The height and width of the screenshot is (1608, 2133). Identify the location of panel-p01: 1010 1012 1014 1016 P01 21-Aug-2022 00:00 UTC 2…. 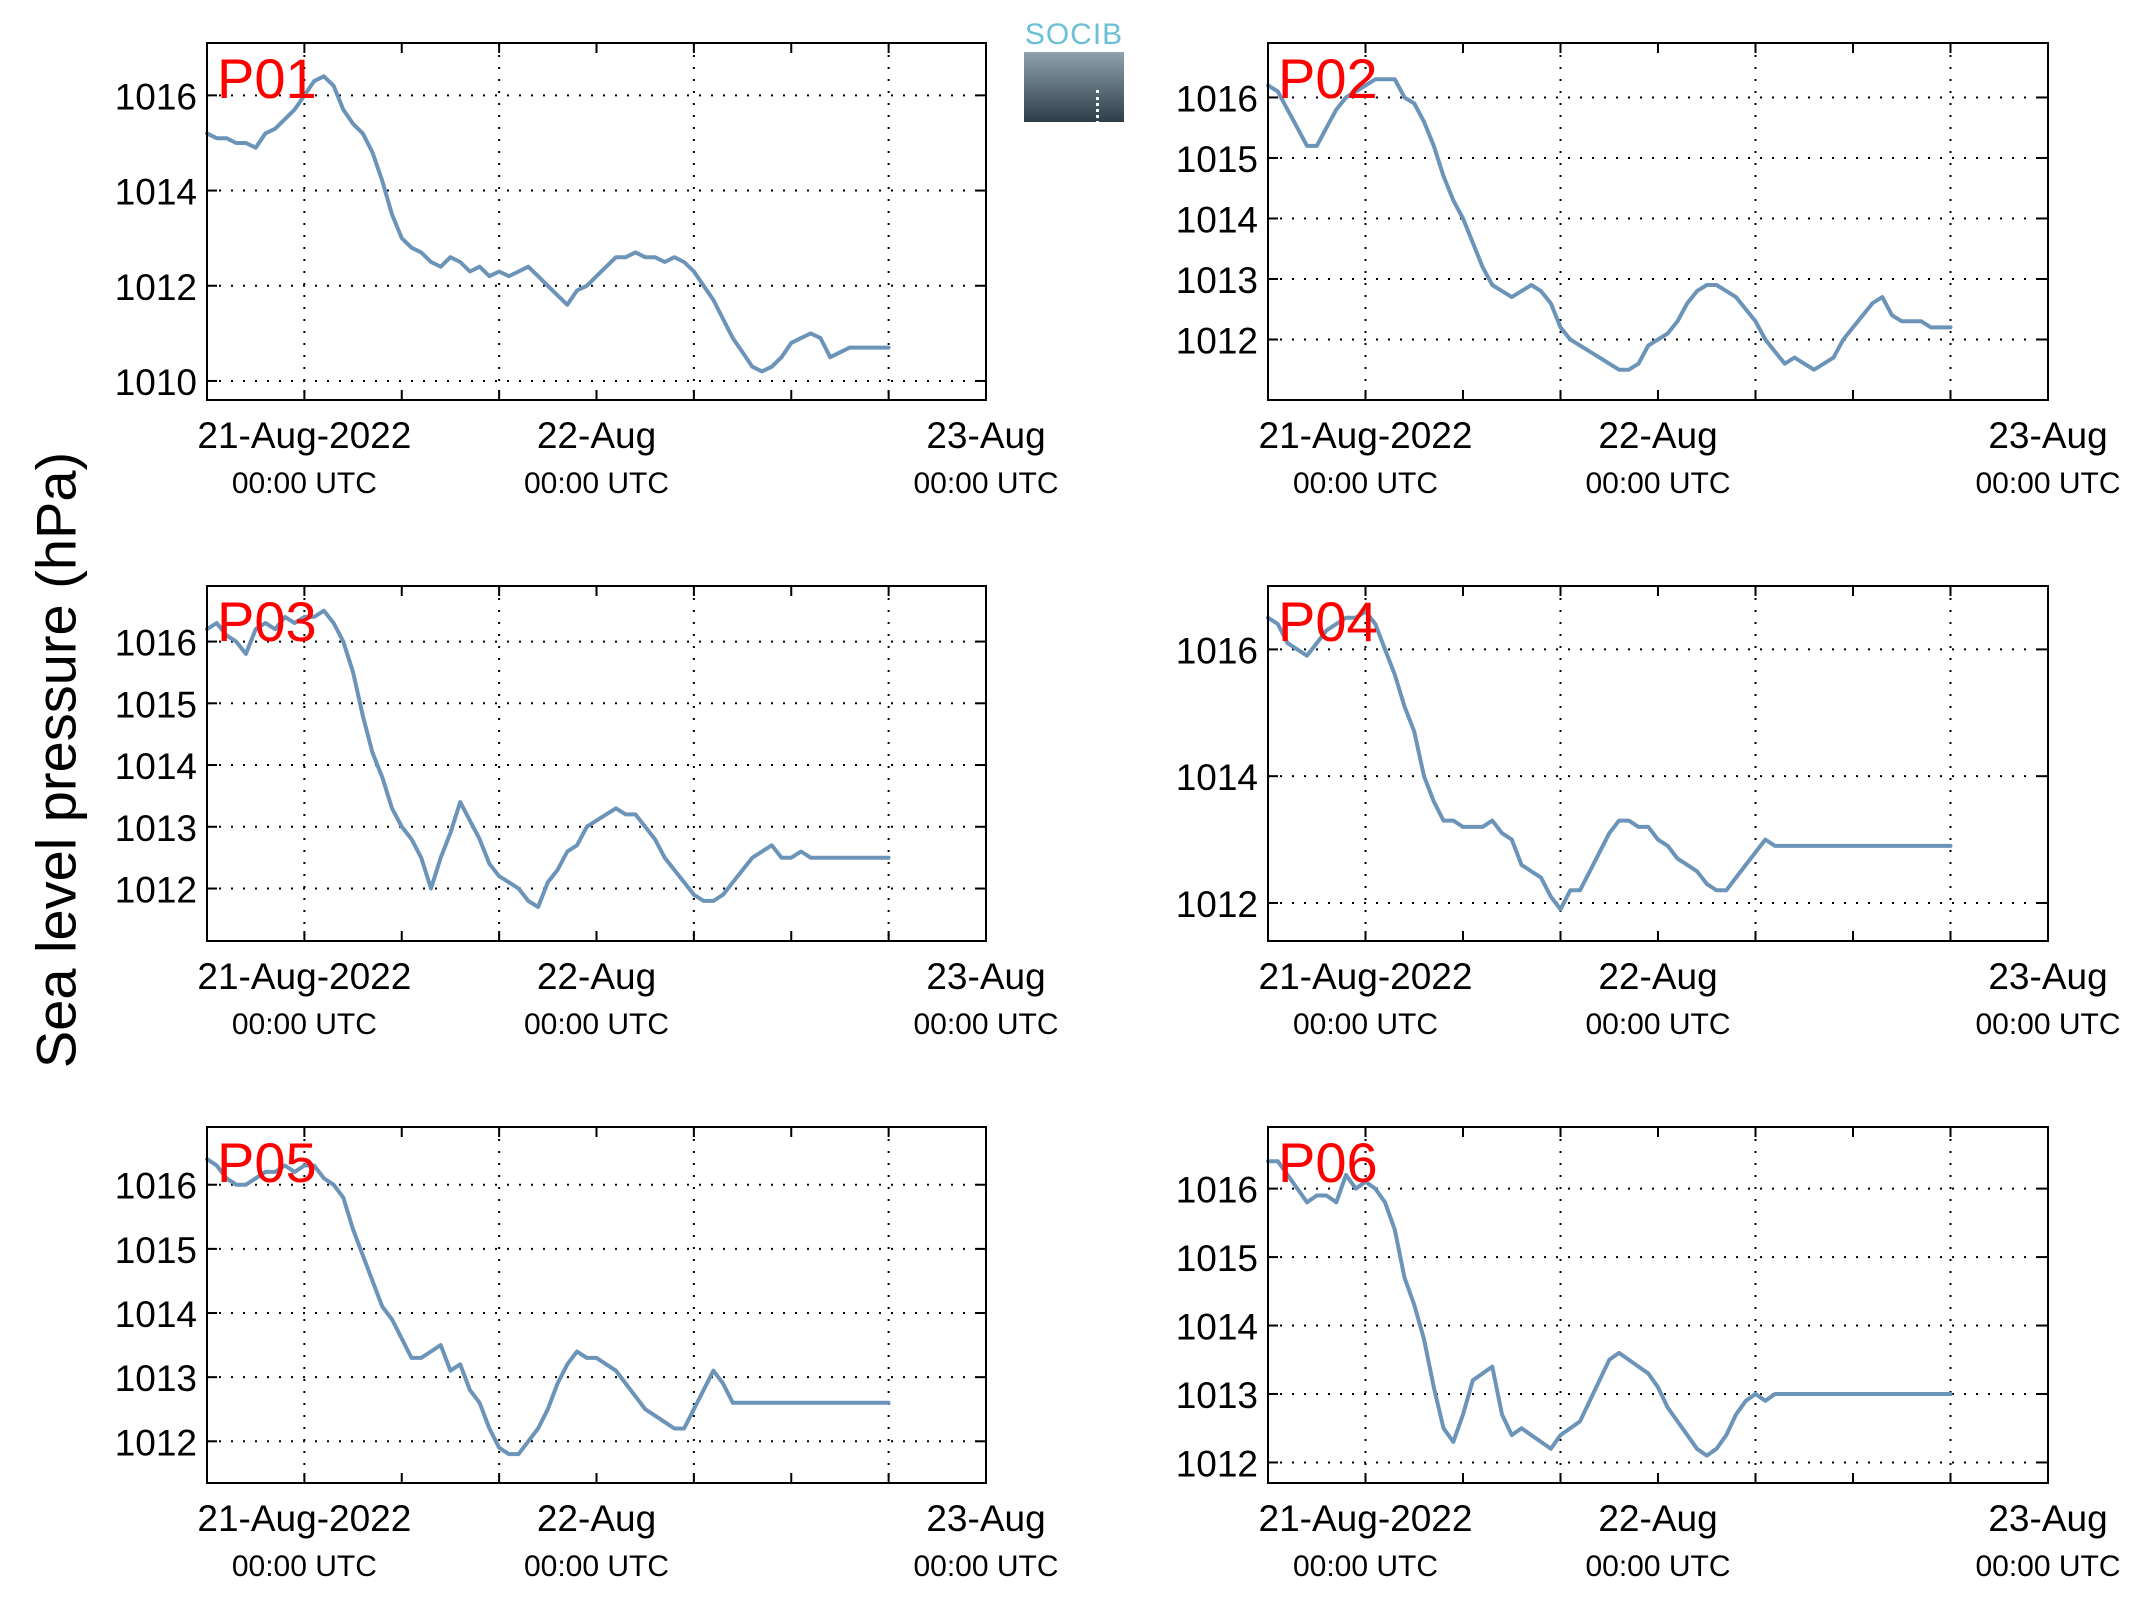
(587, 271).